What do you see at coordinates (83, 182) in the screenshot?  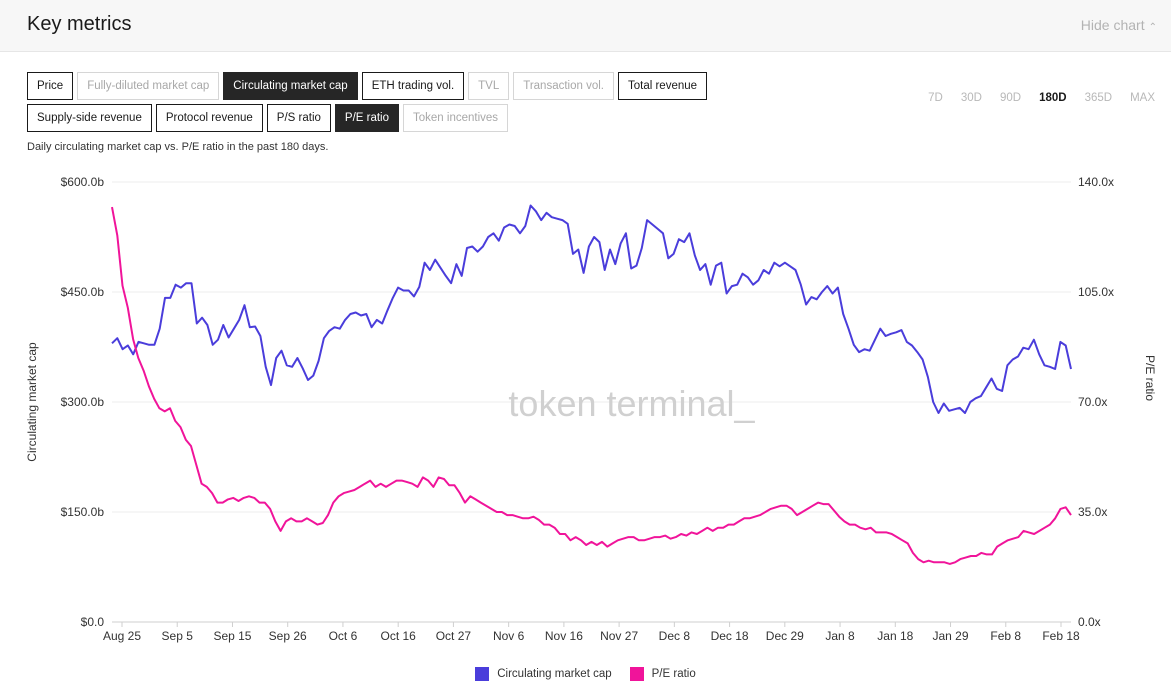 I see `left-tick-label: $600.0b` at bounding box center [83, 182].